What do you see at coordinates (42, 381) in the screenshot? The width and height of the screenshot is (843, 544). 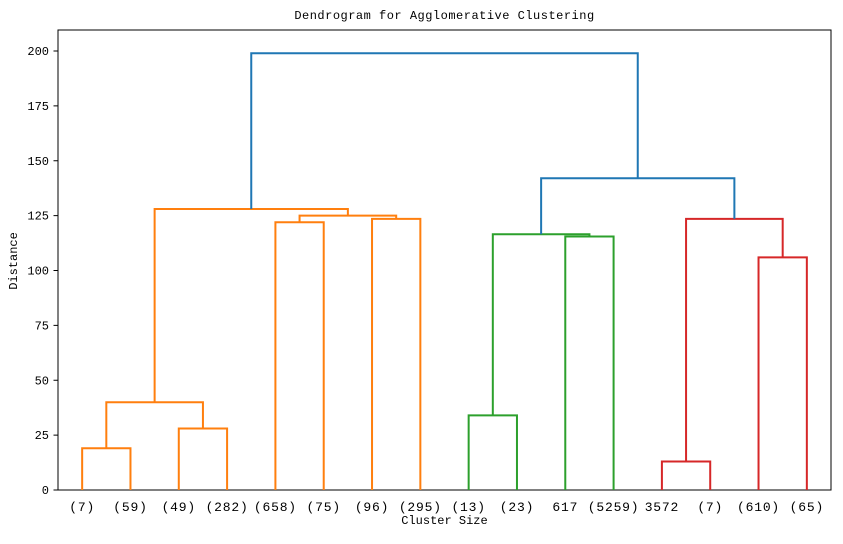 I see `y-tick-label: 50` at bounding box center [42, 381].